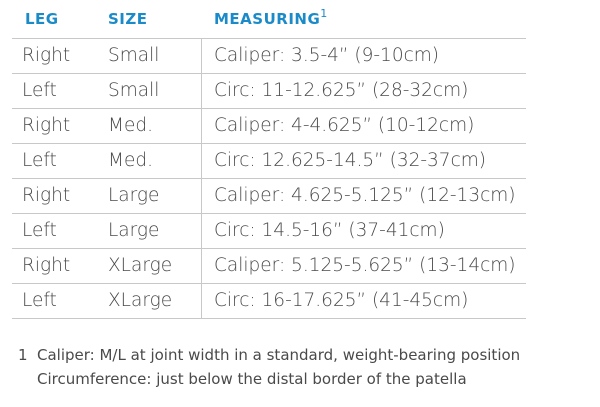 The height and width of the screenshot is (407, 600). I want to click on header-text: SIZE, so click(128, 19).